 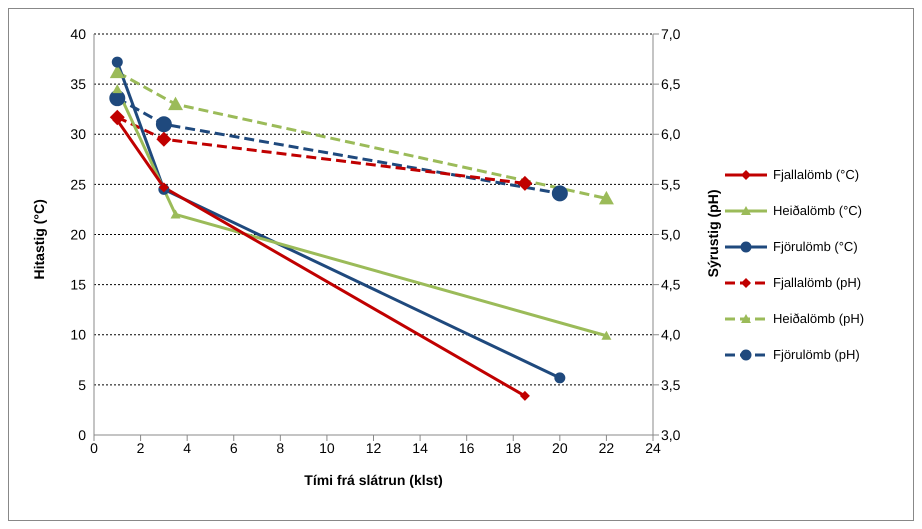 What do you see at coordinates (78, 234) in the screenshot?
I see `y-tick-label: 20` at bounding box center [78, 234].